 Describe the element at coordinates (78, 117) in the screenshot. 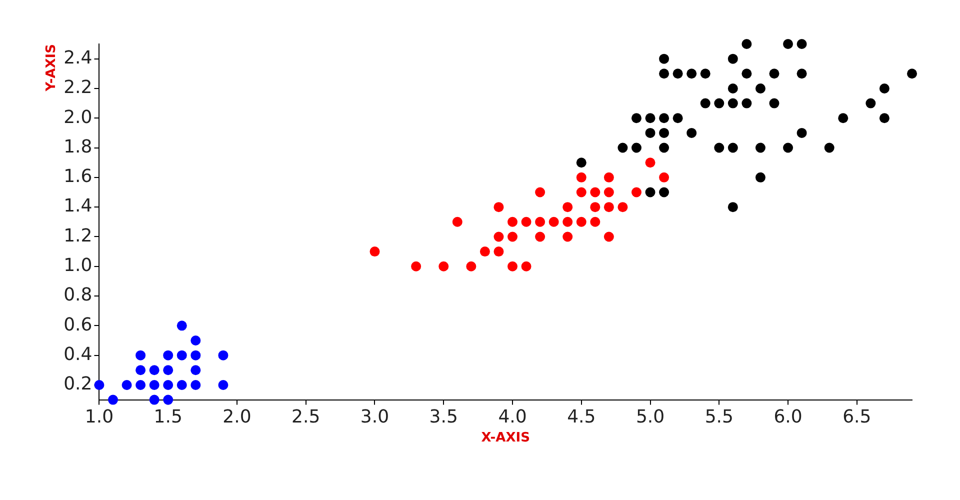

I see `y-tick-label: 2.0` at that location.